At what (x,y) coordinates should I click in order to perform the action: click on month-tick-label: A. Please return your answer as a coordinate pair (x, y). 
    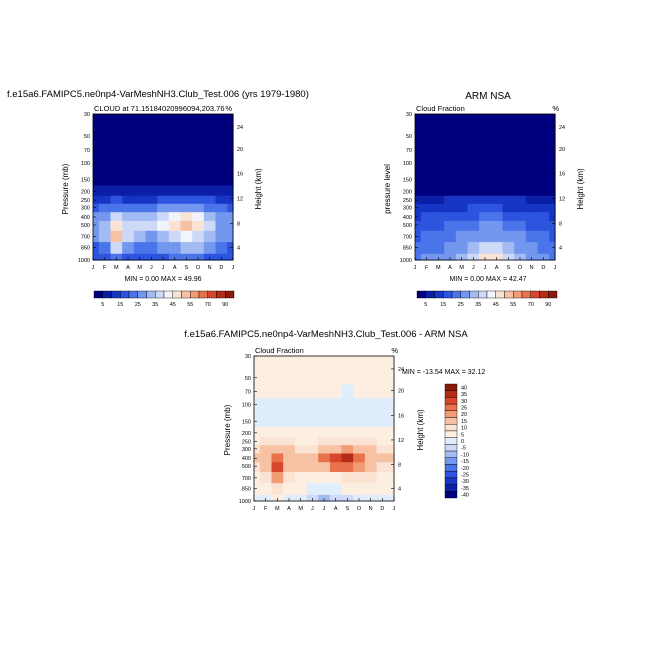
    Looking at the image, I should click on (175, 268).